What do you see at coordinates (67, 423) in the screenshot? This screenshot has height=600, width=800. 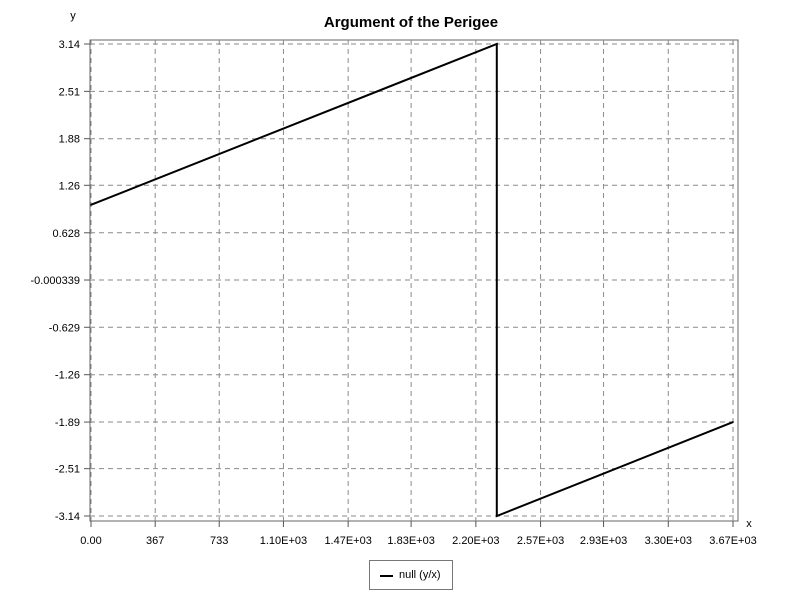 I see `y-tick-label: -1.89` at bounding box center [67, 423].